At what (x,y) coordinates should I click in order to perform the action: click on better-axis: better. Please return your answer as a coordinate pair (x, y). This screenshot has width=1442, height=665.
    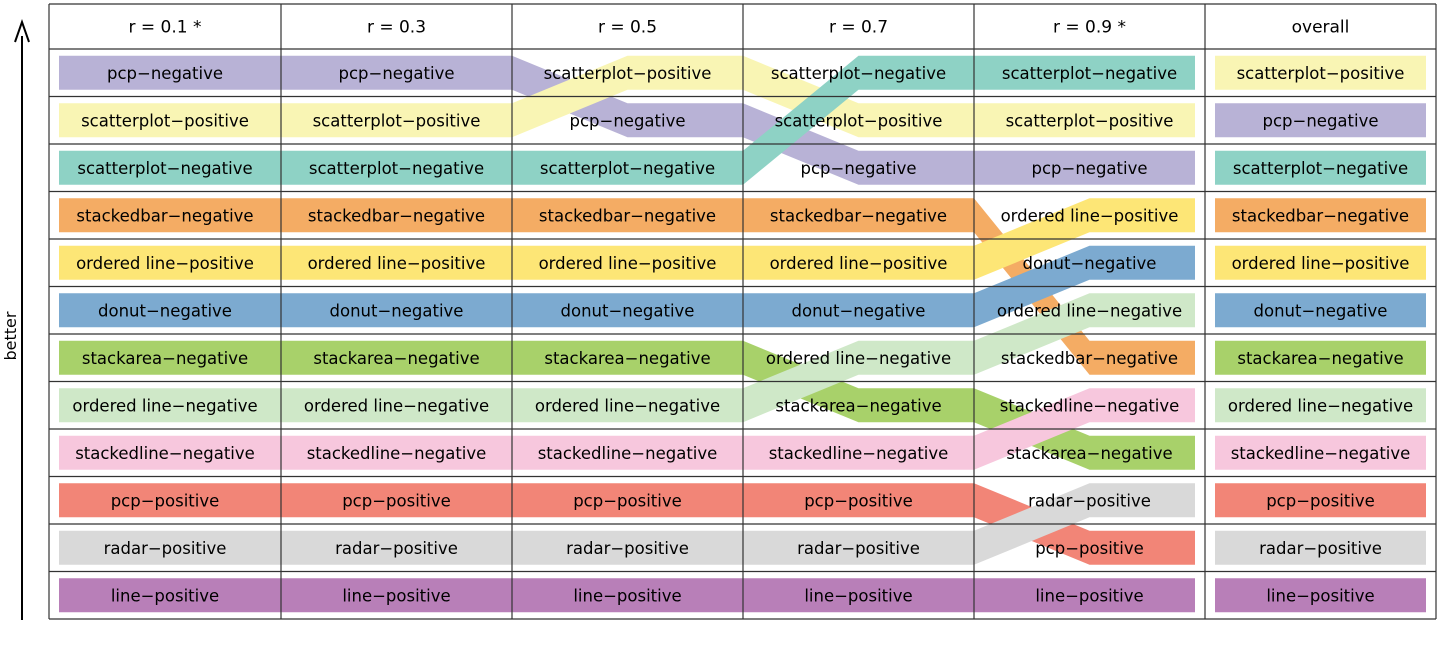
    Looking at the image, I should click on (15, 319).